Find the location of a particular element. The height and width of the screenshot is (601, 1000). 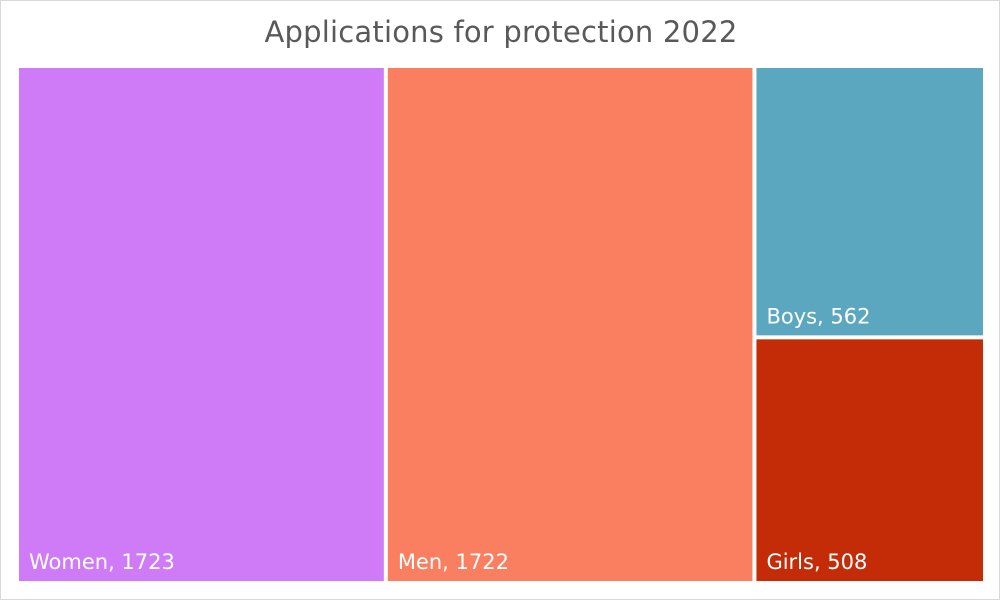

chart-title: Applications for protection 2022 is located at coordinates (501, 32).